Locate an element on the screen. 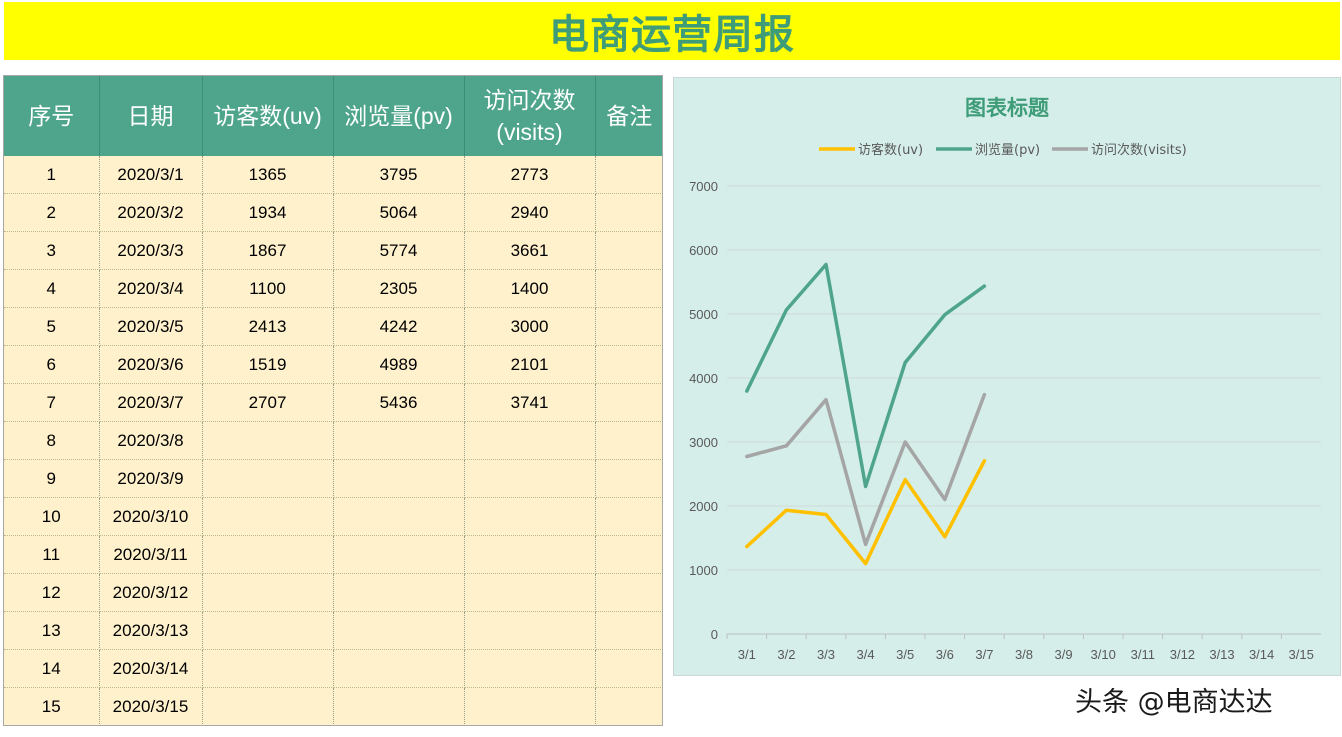 The image size is (1342, 737). table-cell-visits: 1400 is located at coordinates (530, 288).